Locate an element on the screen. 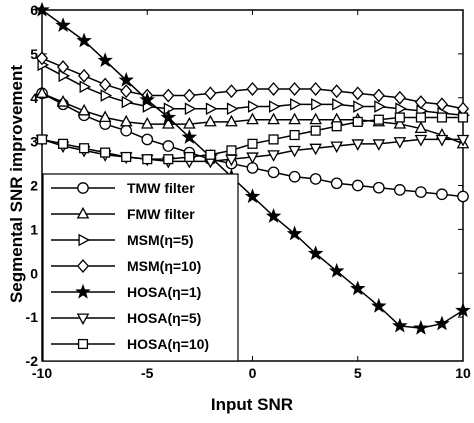  y-tick-label: 6 is located at coordinates (34, 10).